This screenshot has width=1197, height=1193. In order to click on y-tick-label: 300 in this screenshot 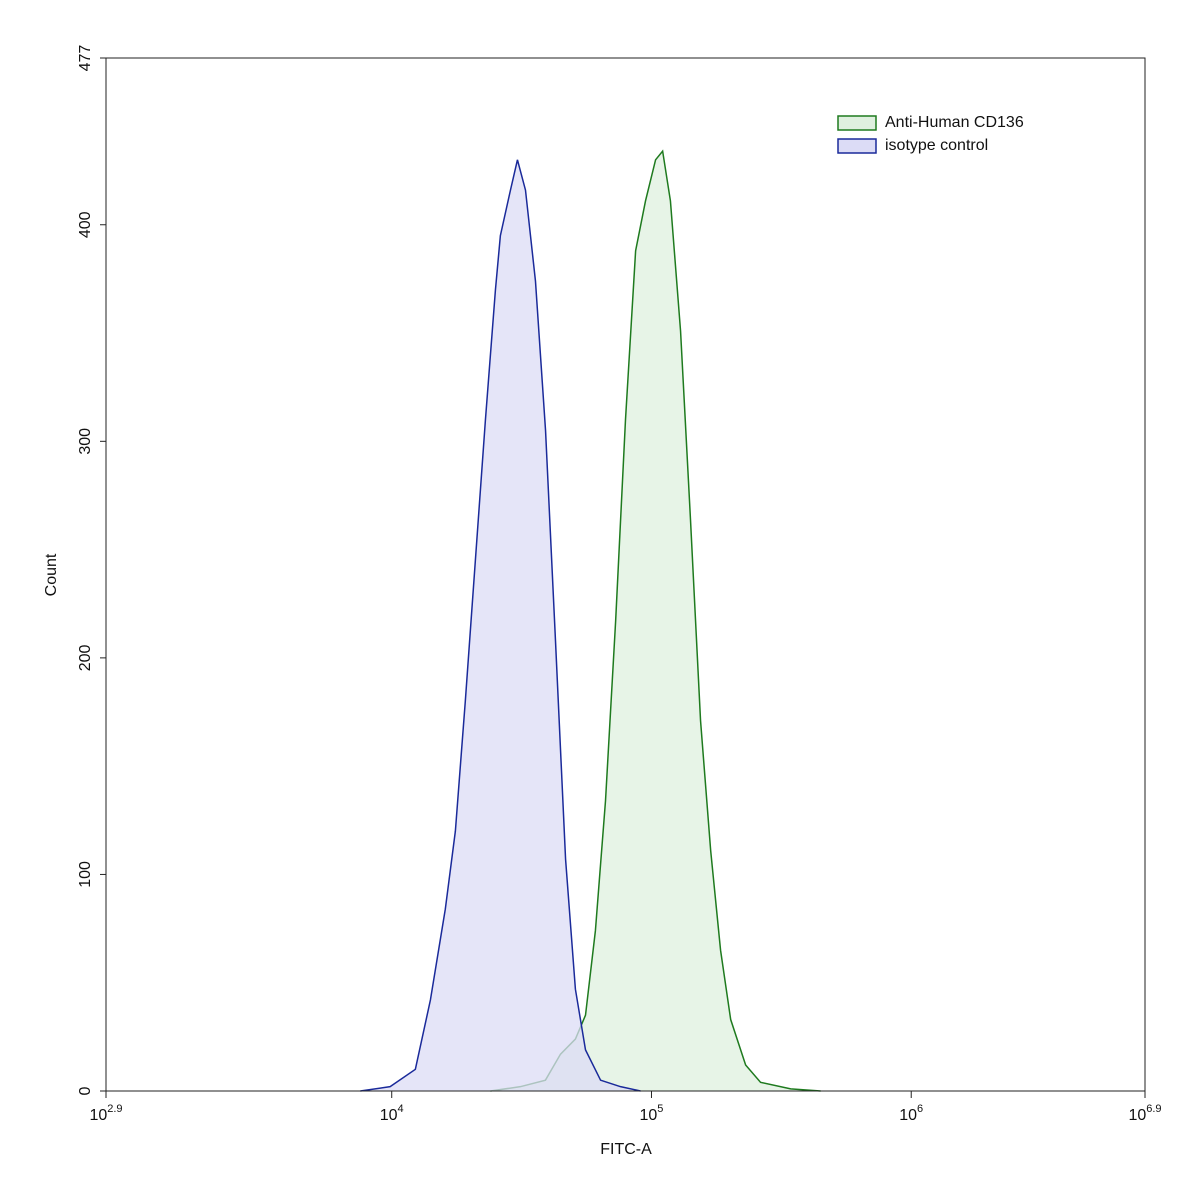, I will do `click(85, 441)`.